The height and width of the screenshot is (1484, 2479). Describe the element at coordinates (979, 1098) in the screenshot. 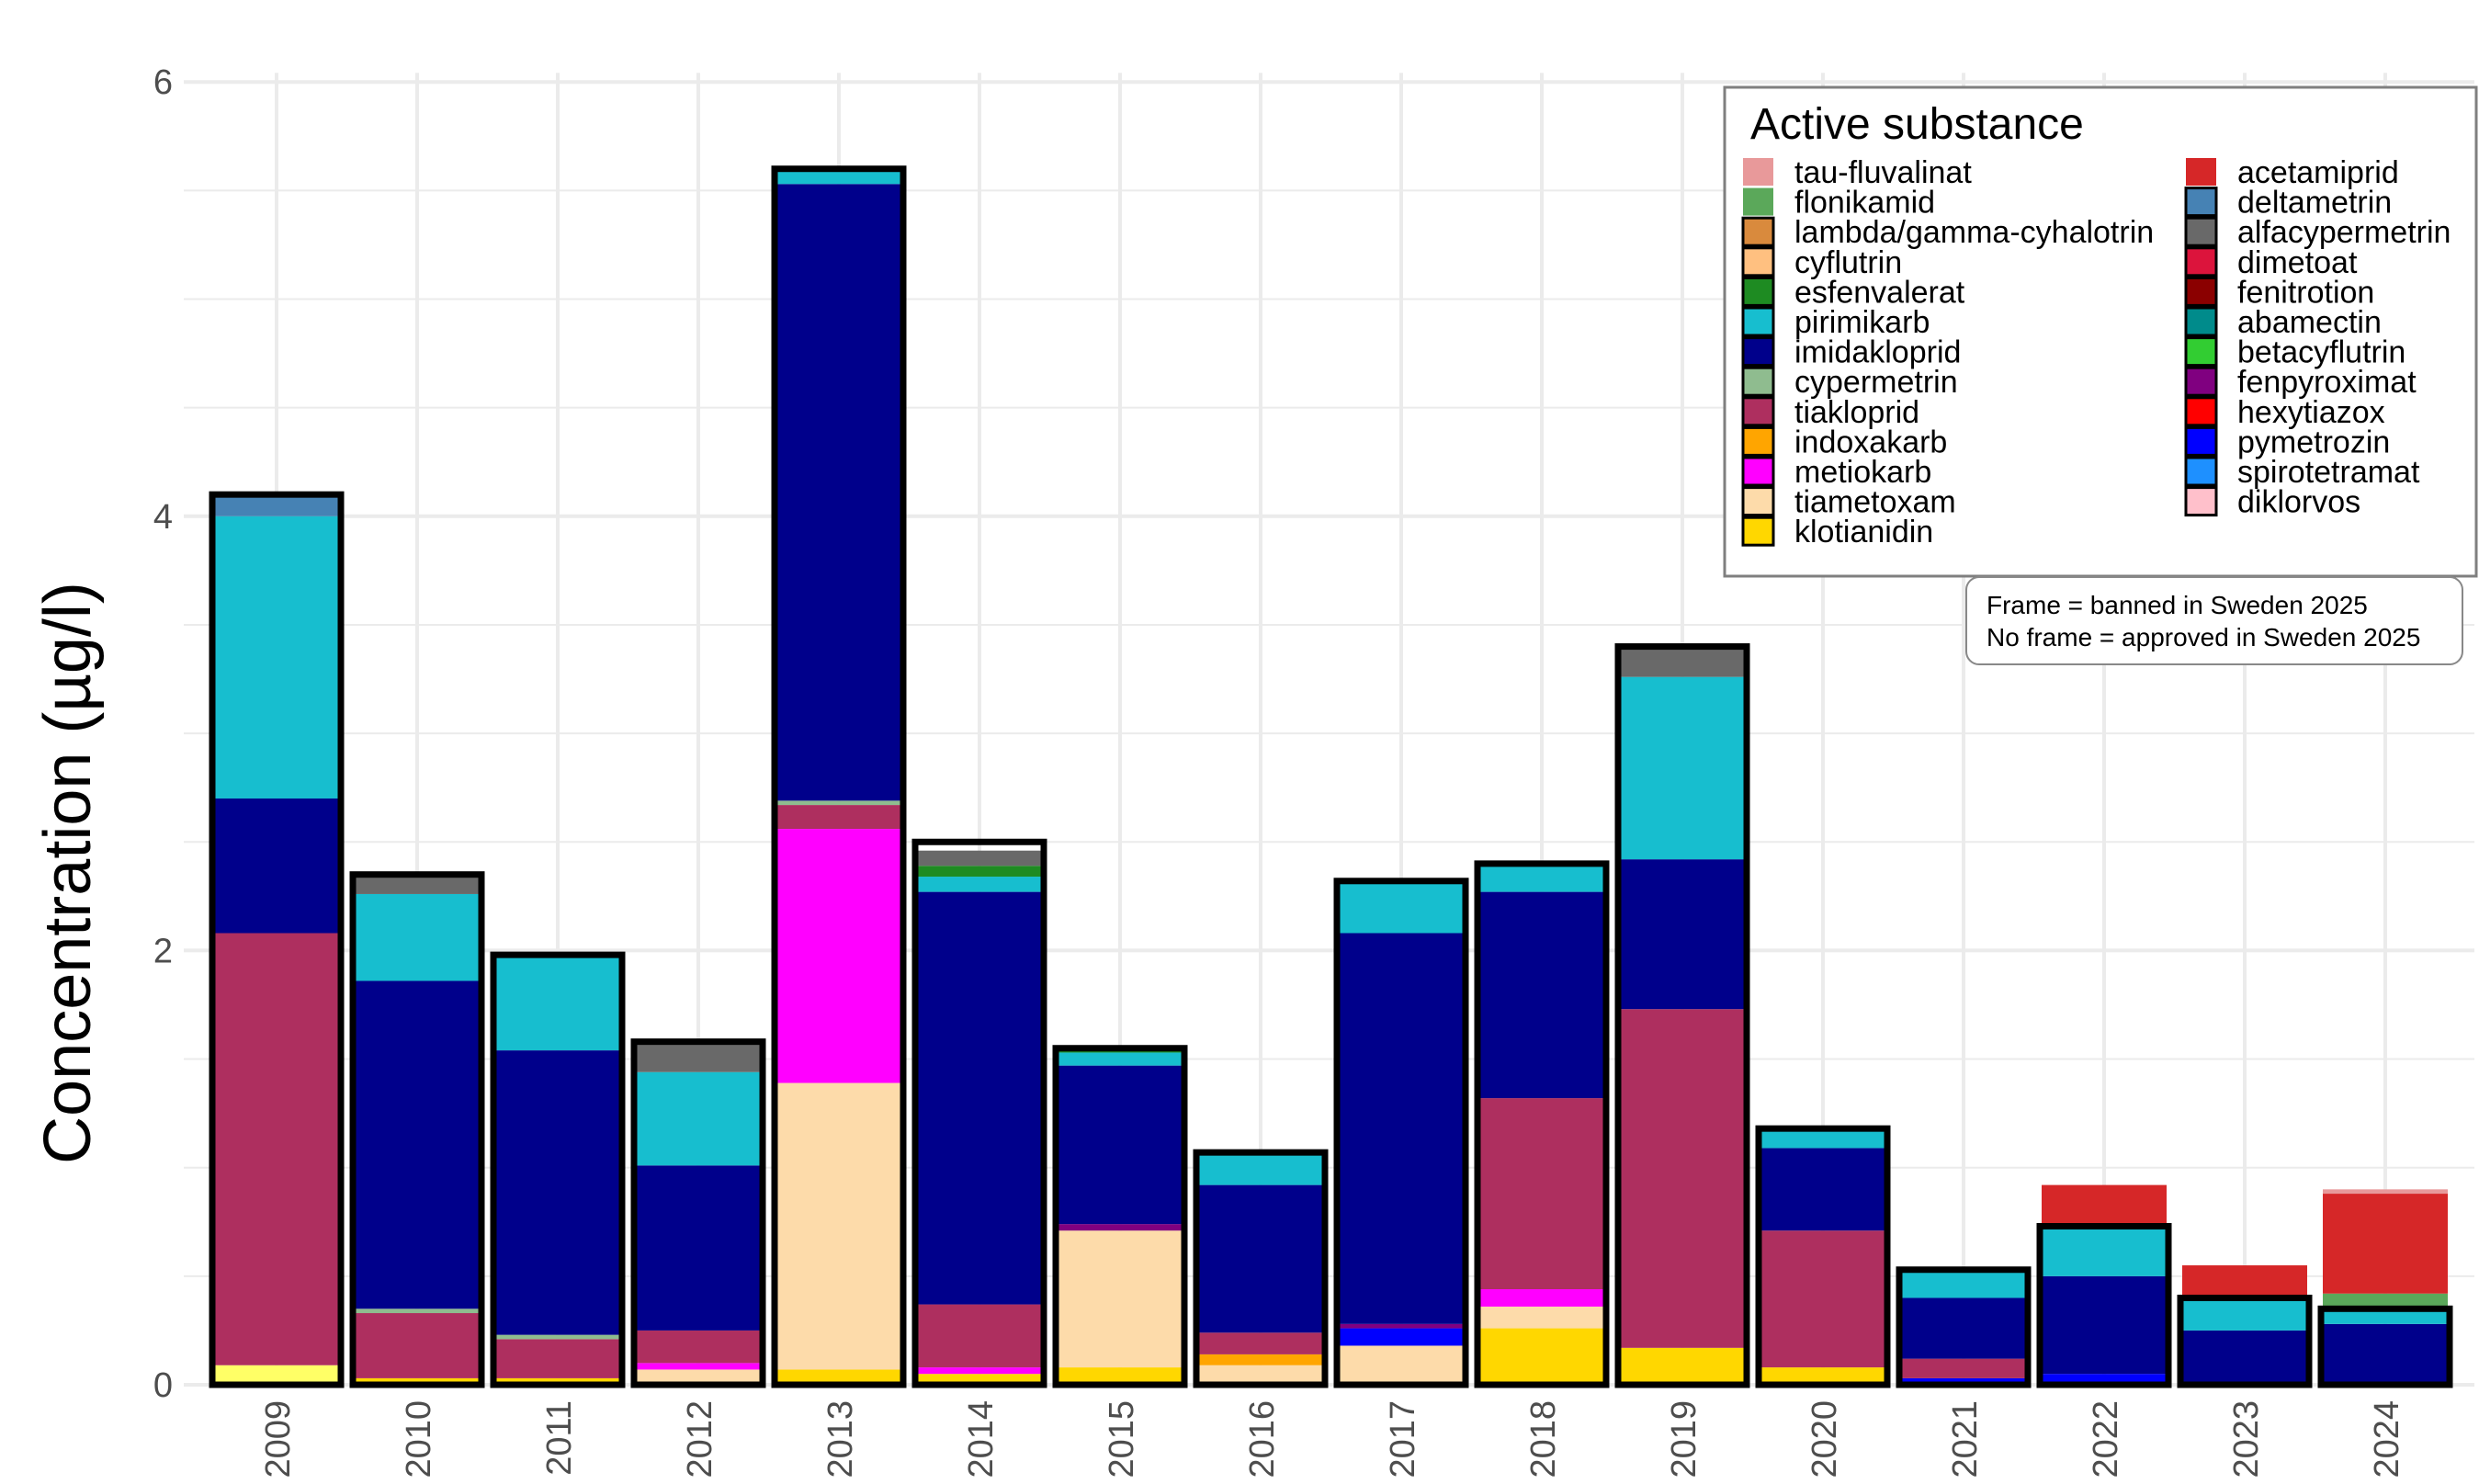

I see `bar-segment-2014-imidakloprid` at that location.